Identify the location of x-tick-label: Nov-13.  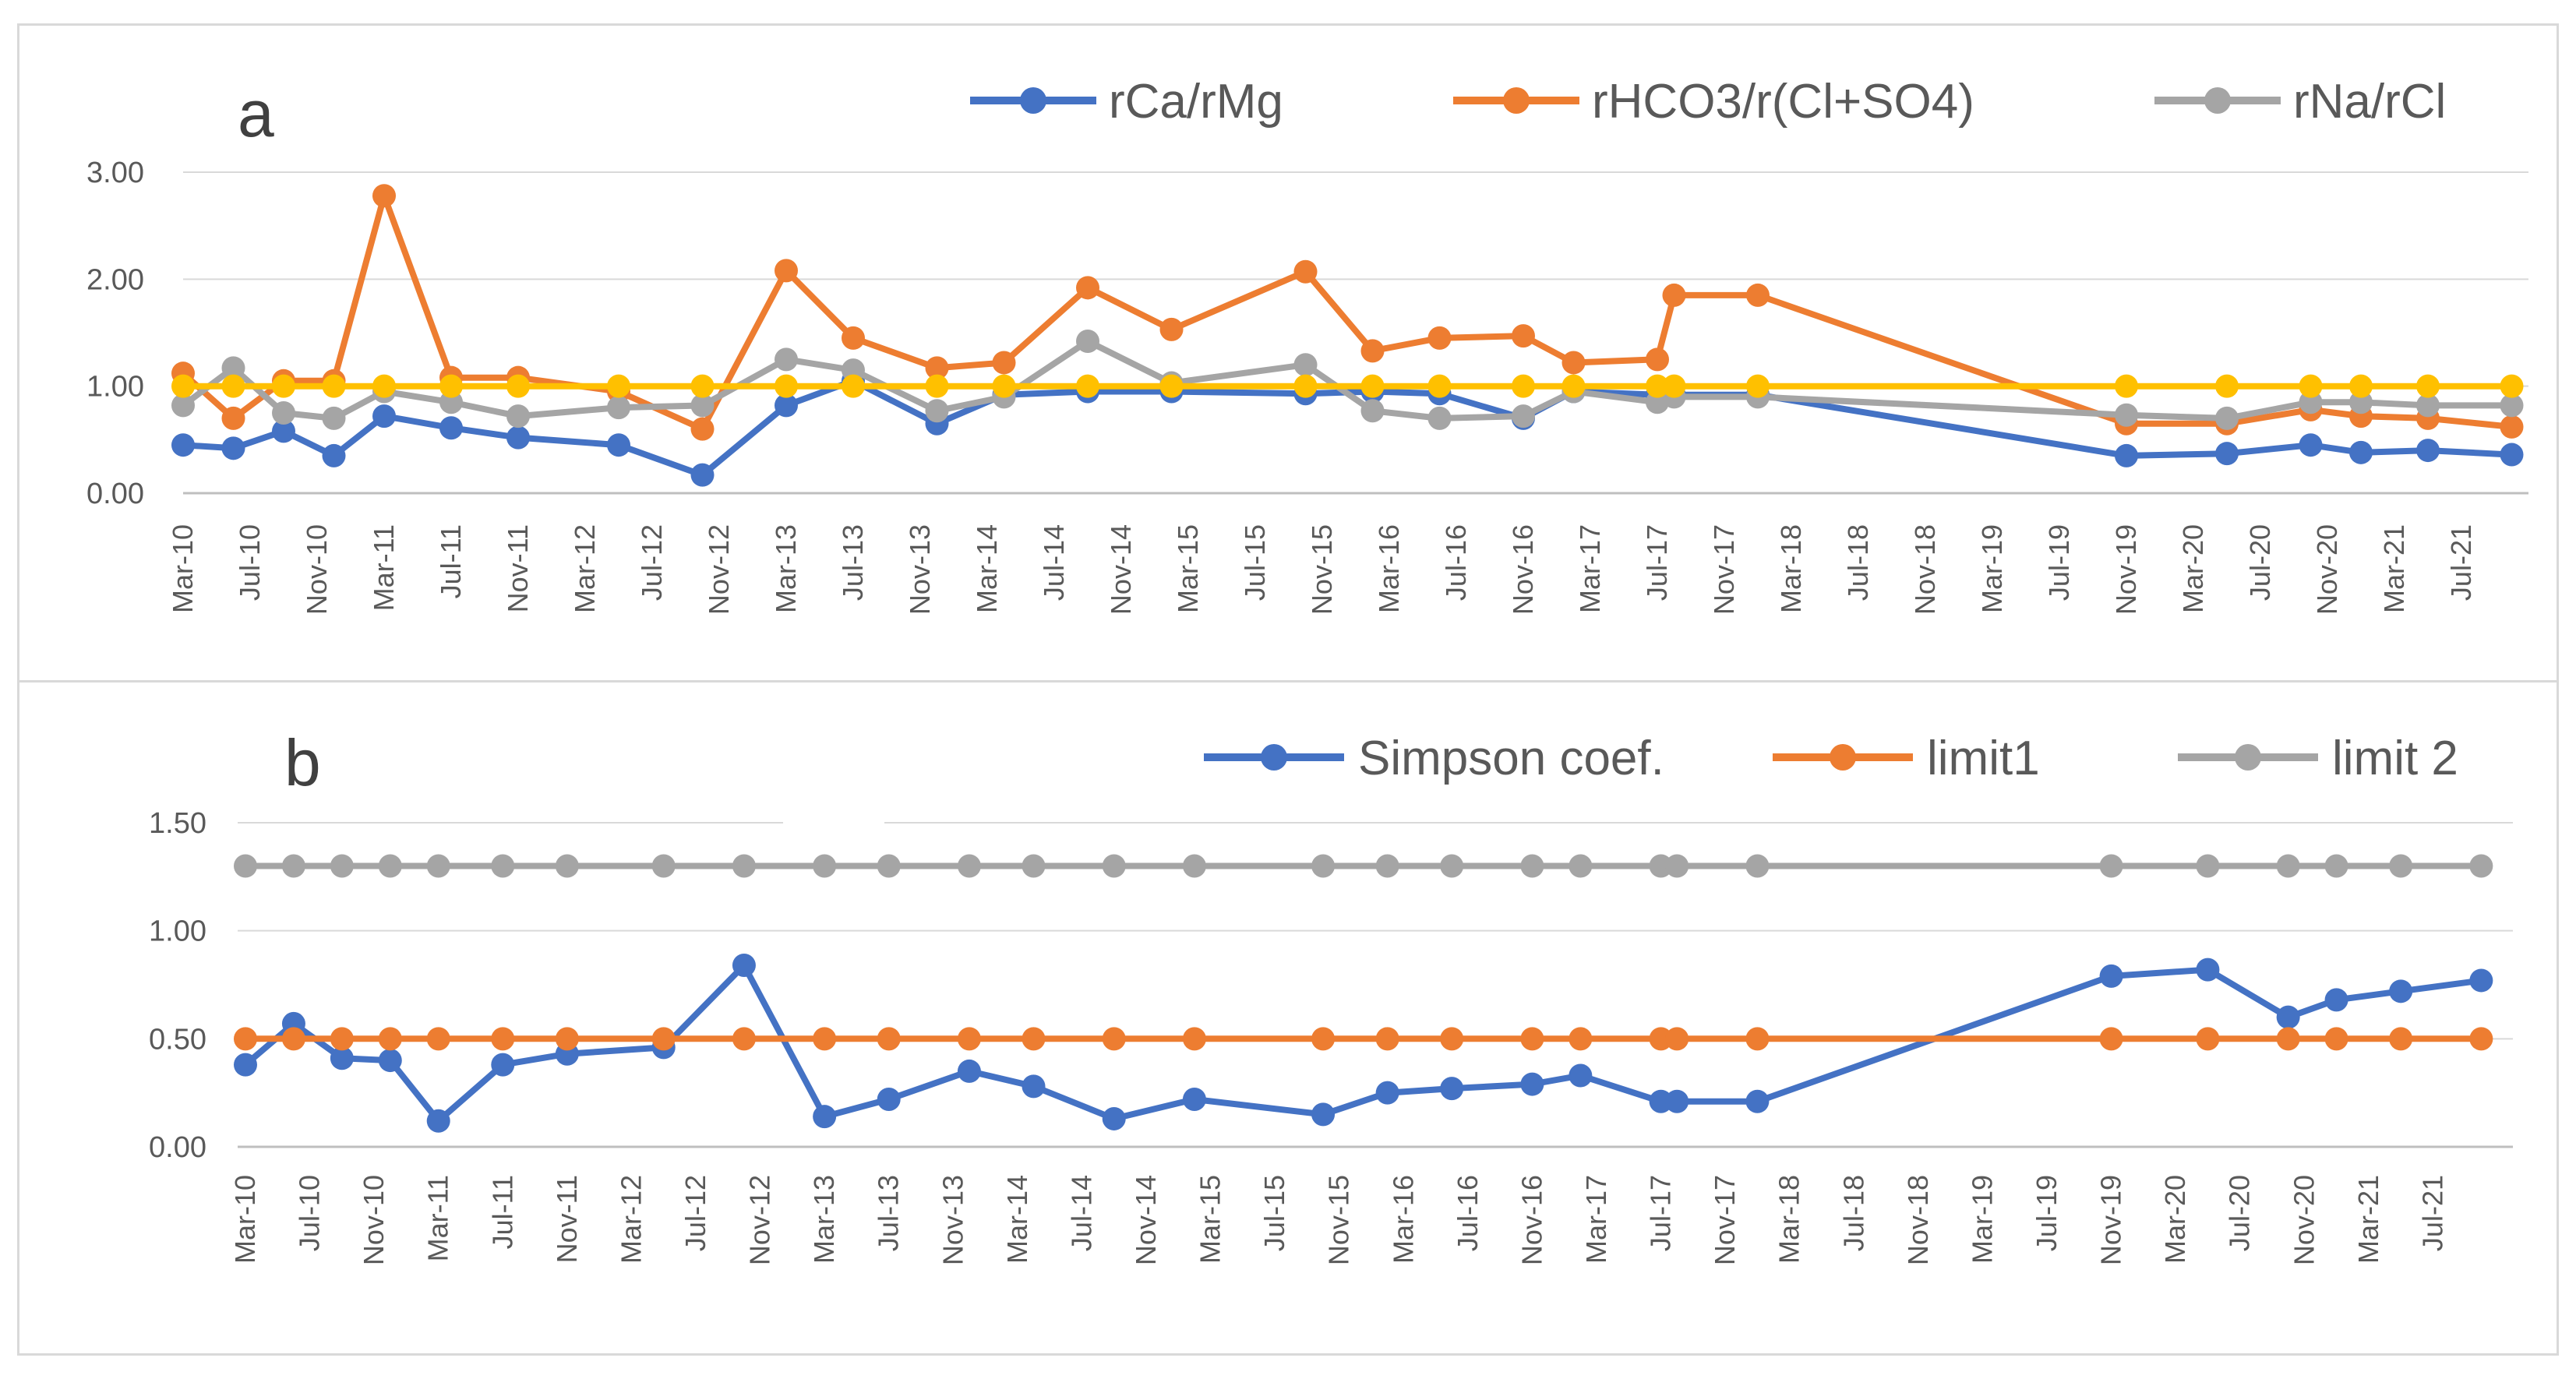
(920, 569).